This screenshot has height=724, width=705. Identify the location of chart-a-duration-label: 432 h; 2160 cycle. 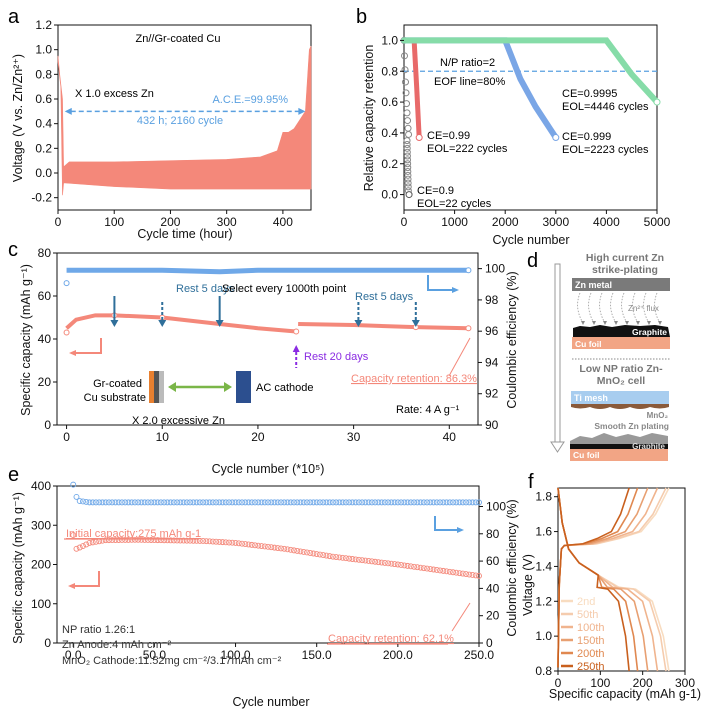
(180, 121).